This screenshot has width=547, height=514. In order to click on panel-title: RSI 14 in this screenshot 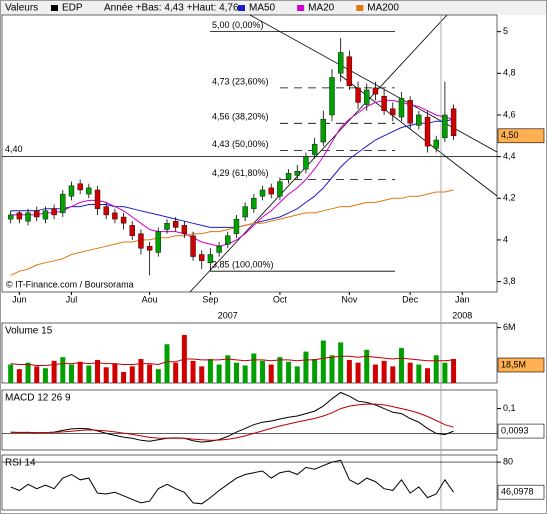, I will do `click(20, 463)`.